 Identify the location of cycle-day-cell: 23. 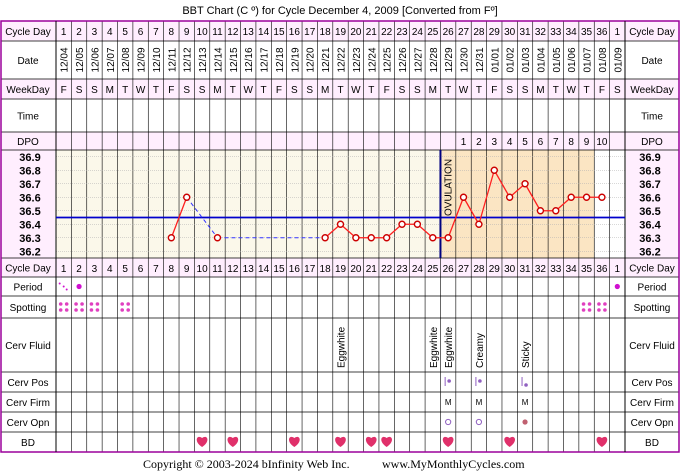
(402, 32).